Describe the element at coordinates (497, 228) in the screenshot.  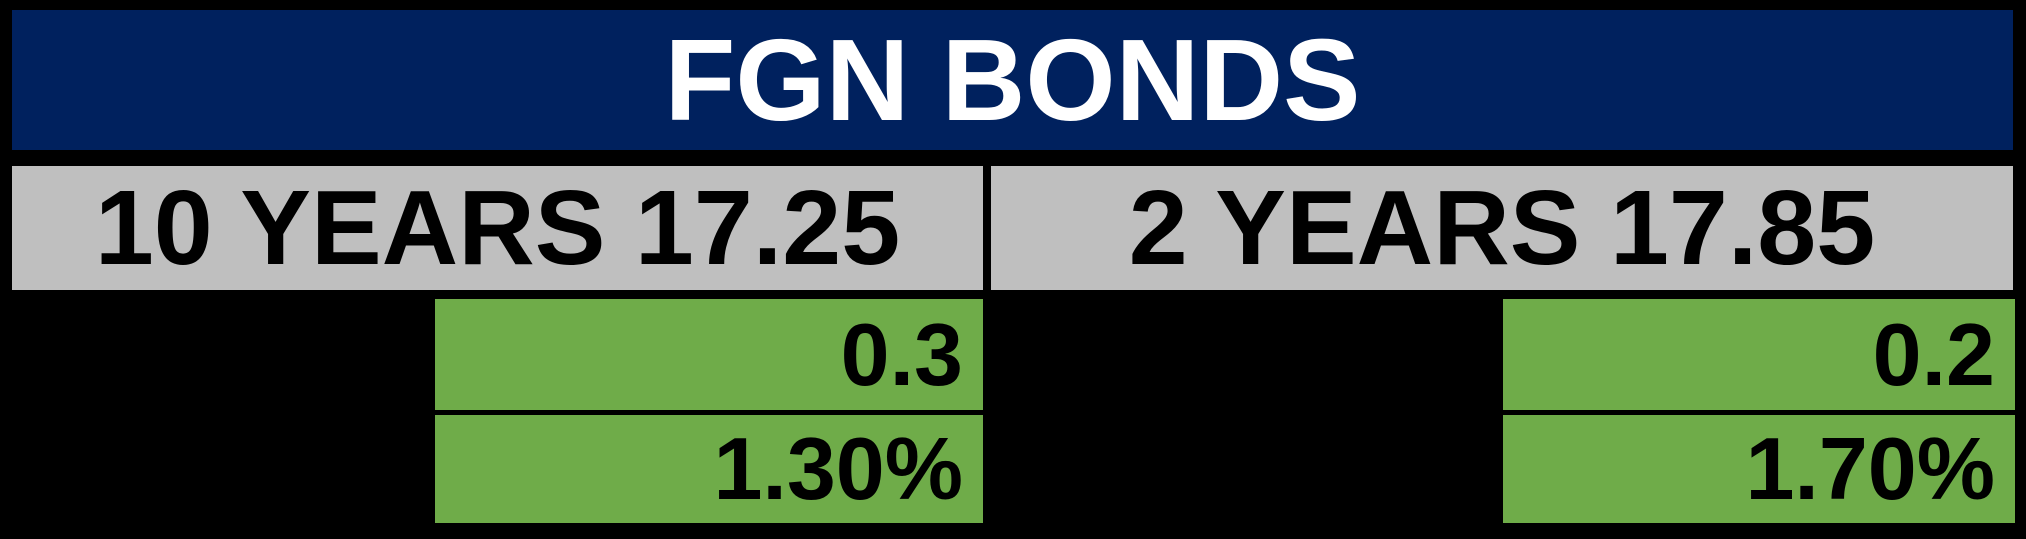
I see `column-header-10-years: 10 YEARS 17.25` at that location.